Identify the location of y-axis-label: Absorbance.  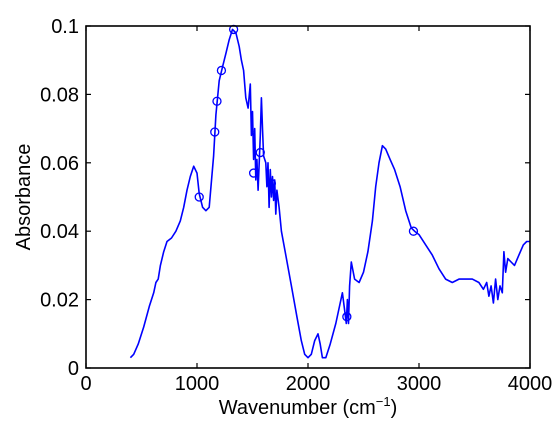
(24, 197).